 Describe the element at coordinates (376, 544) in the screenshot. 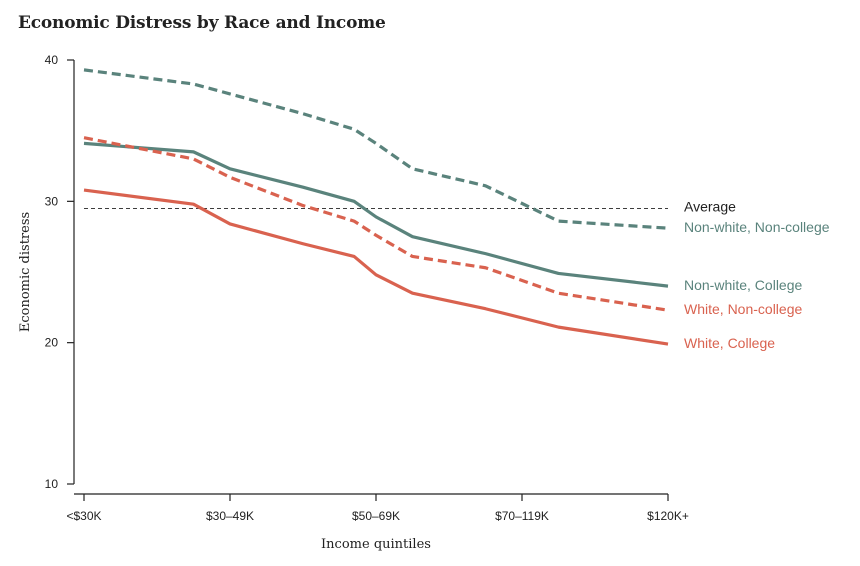

I see `x-axis-label: Income quintiles` at that location.